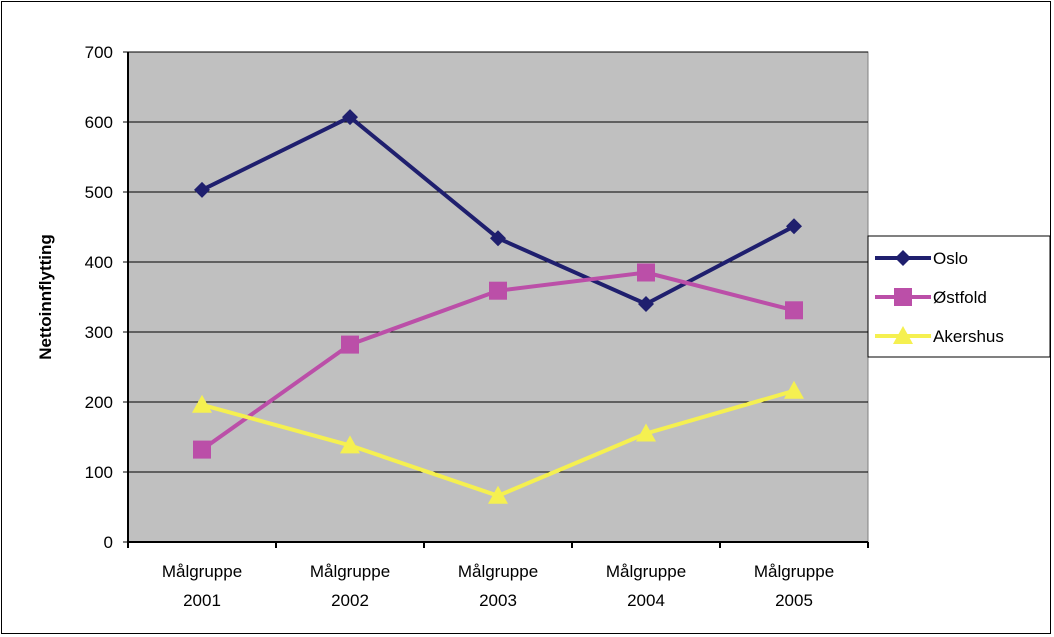 The width and height of the screenshot is (1054, 637). What do you see at coordinates (99, 52) in the screenshot?
I see `y-tick-label: 700` at bounding box center [99, 52].